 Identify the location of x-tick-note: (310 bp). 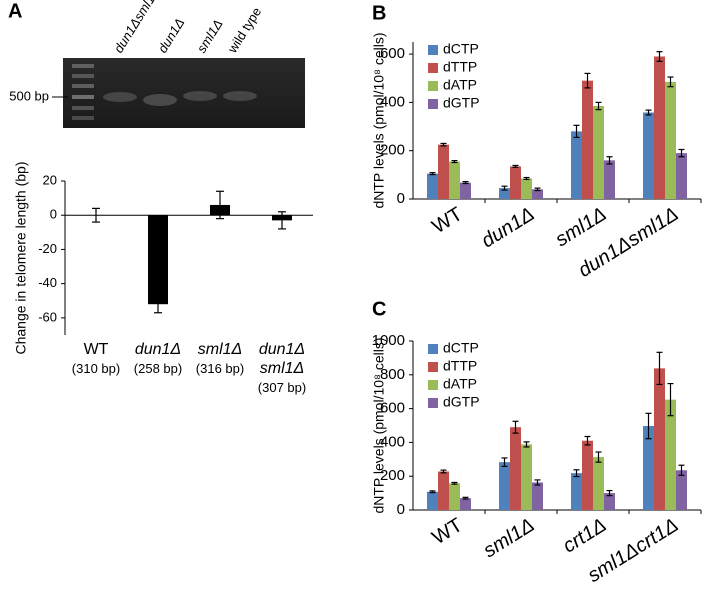
(96, 368).